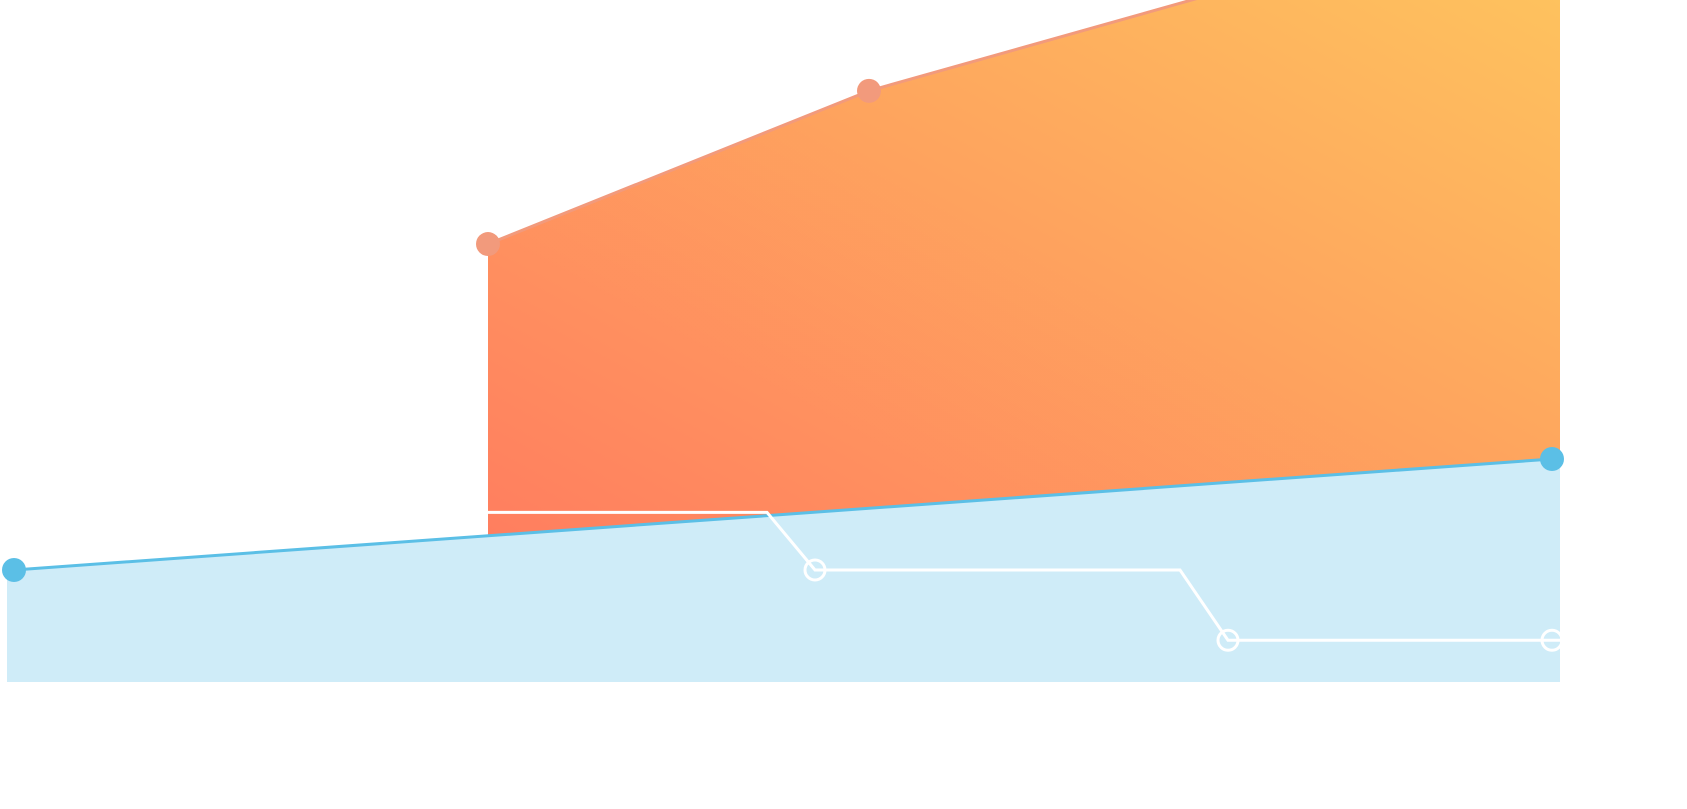 Image resolution: width=1687 pixels, height=809 pixels. Describe the element at coordinates (842, 123) in the screenshot. I see `orange-series-line` at that location.